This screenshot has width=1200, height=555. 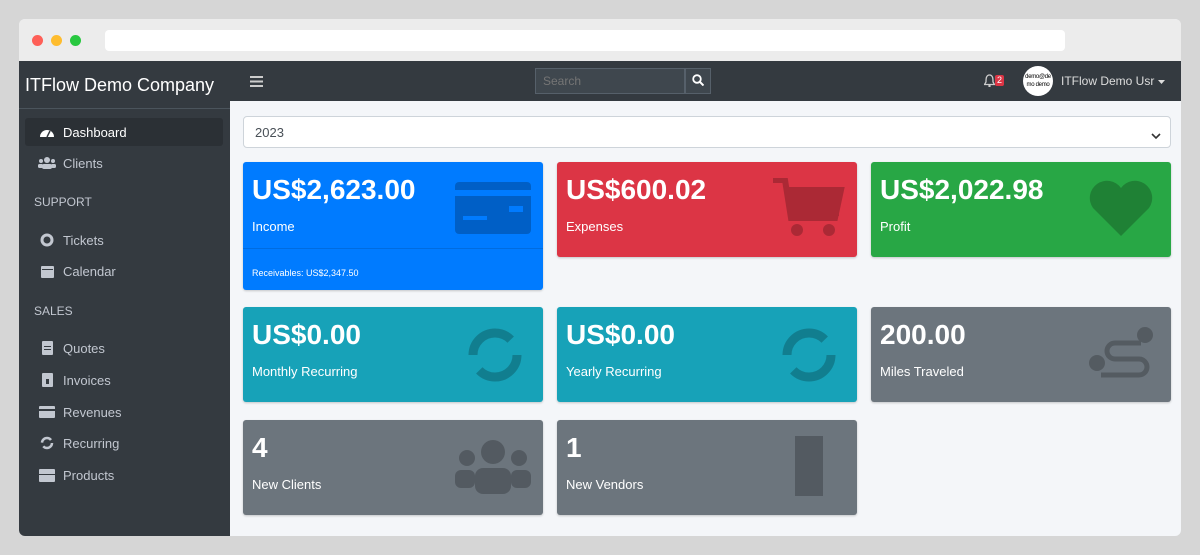 What do you see at coordinates (1156, 135) in the screenshot?
I see `chevron-down-icon` at bounding box center [1156, 135].